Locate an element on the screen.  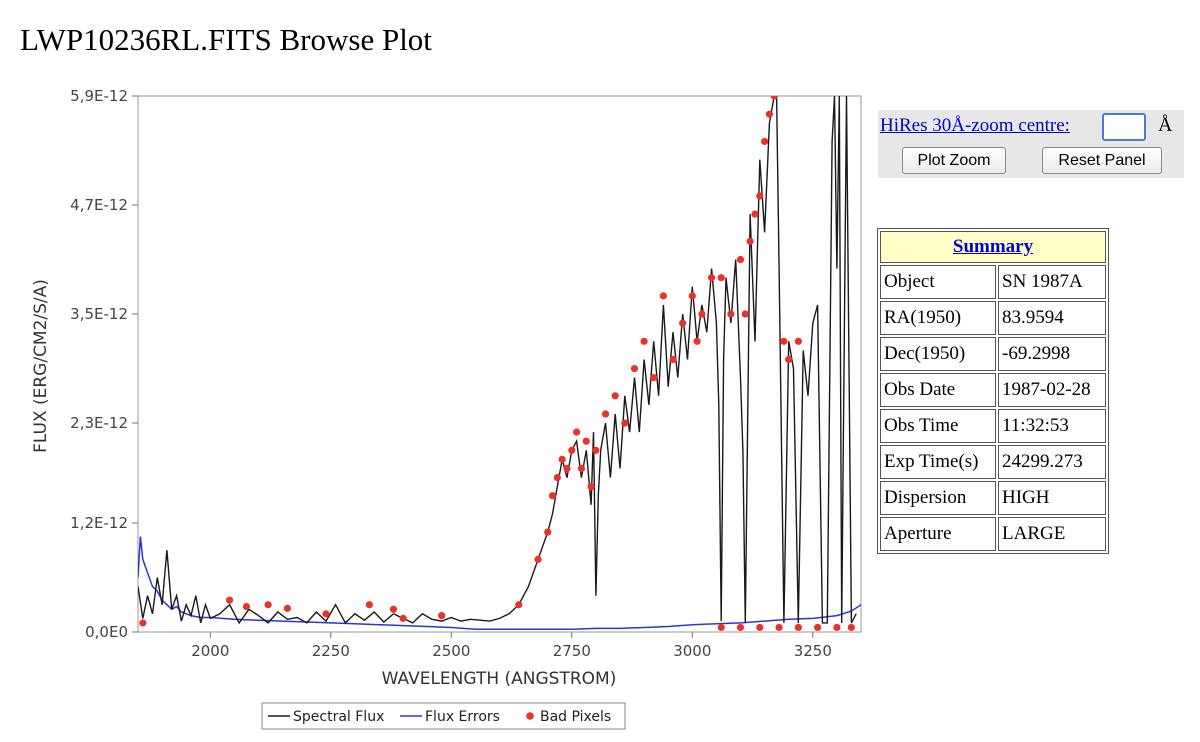
legend-label: Bad Pixels is located at coordinates (575, 717).